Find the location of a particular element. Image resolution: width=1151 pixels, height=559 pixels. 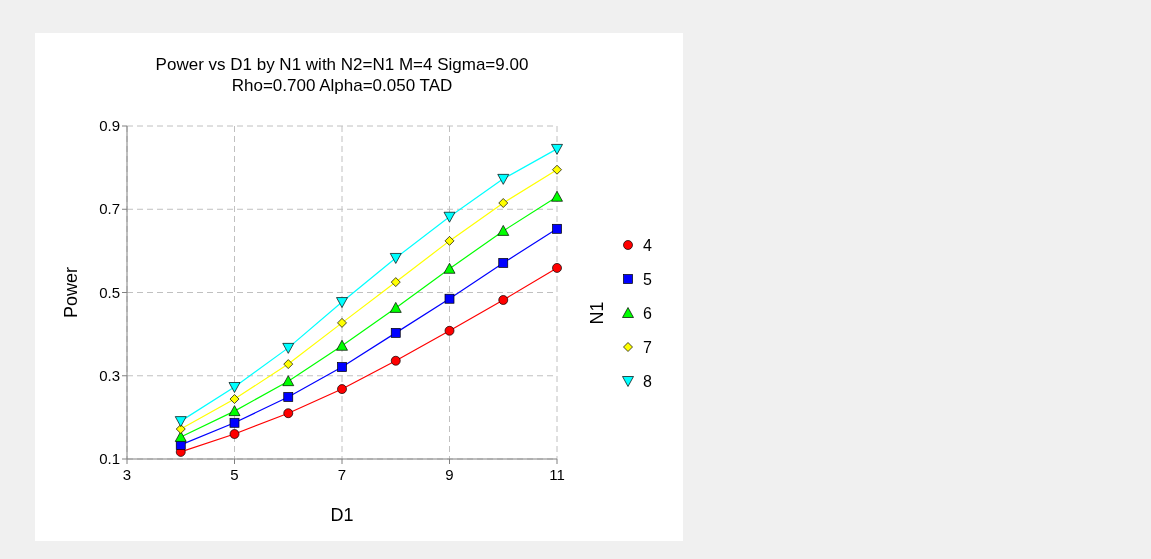

x-tick-label: 11 is located at coordinates (557, 474).